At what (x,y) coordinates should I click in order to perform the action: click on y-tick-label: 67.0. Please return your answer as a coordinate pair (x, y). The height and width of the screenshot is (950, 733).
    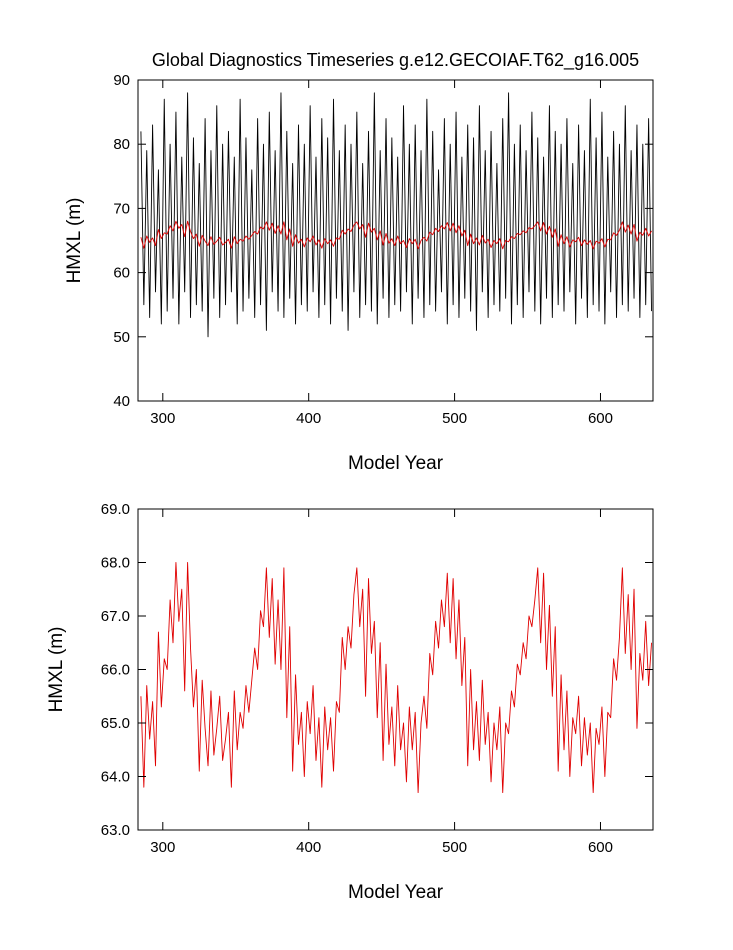
    Looking at the image, I should click on (115, 616).